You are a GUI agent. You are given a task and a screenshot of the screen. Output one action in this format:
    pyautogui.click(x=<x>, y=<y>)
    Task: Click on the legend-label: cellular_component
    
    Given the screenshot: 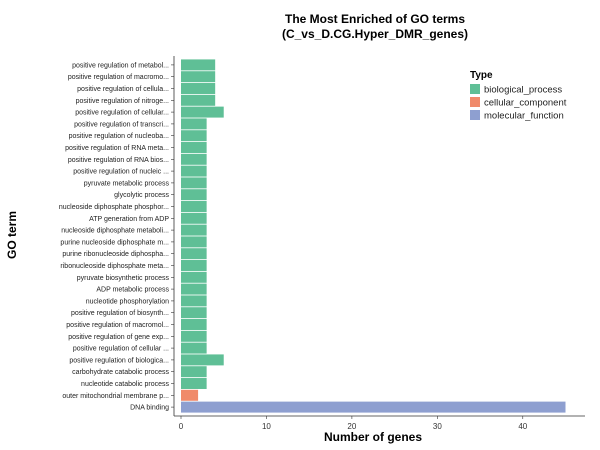 What is the action you would take?
    pyautogui.click(x=525, y=103)
    